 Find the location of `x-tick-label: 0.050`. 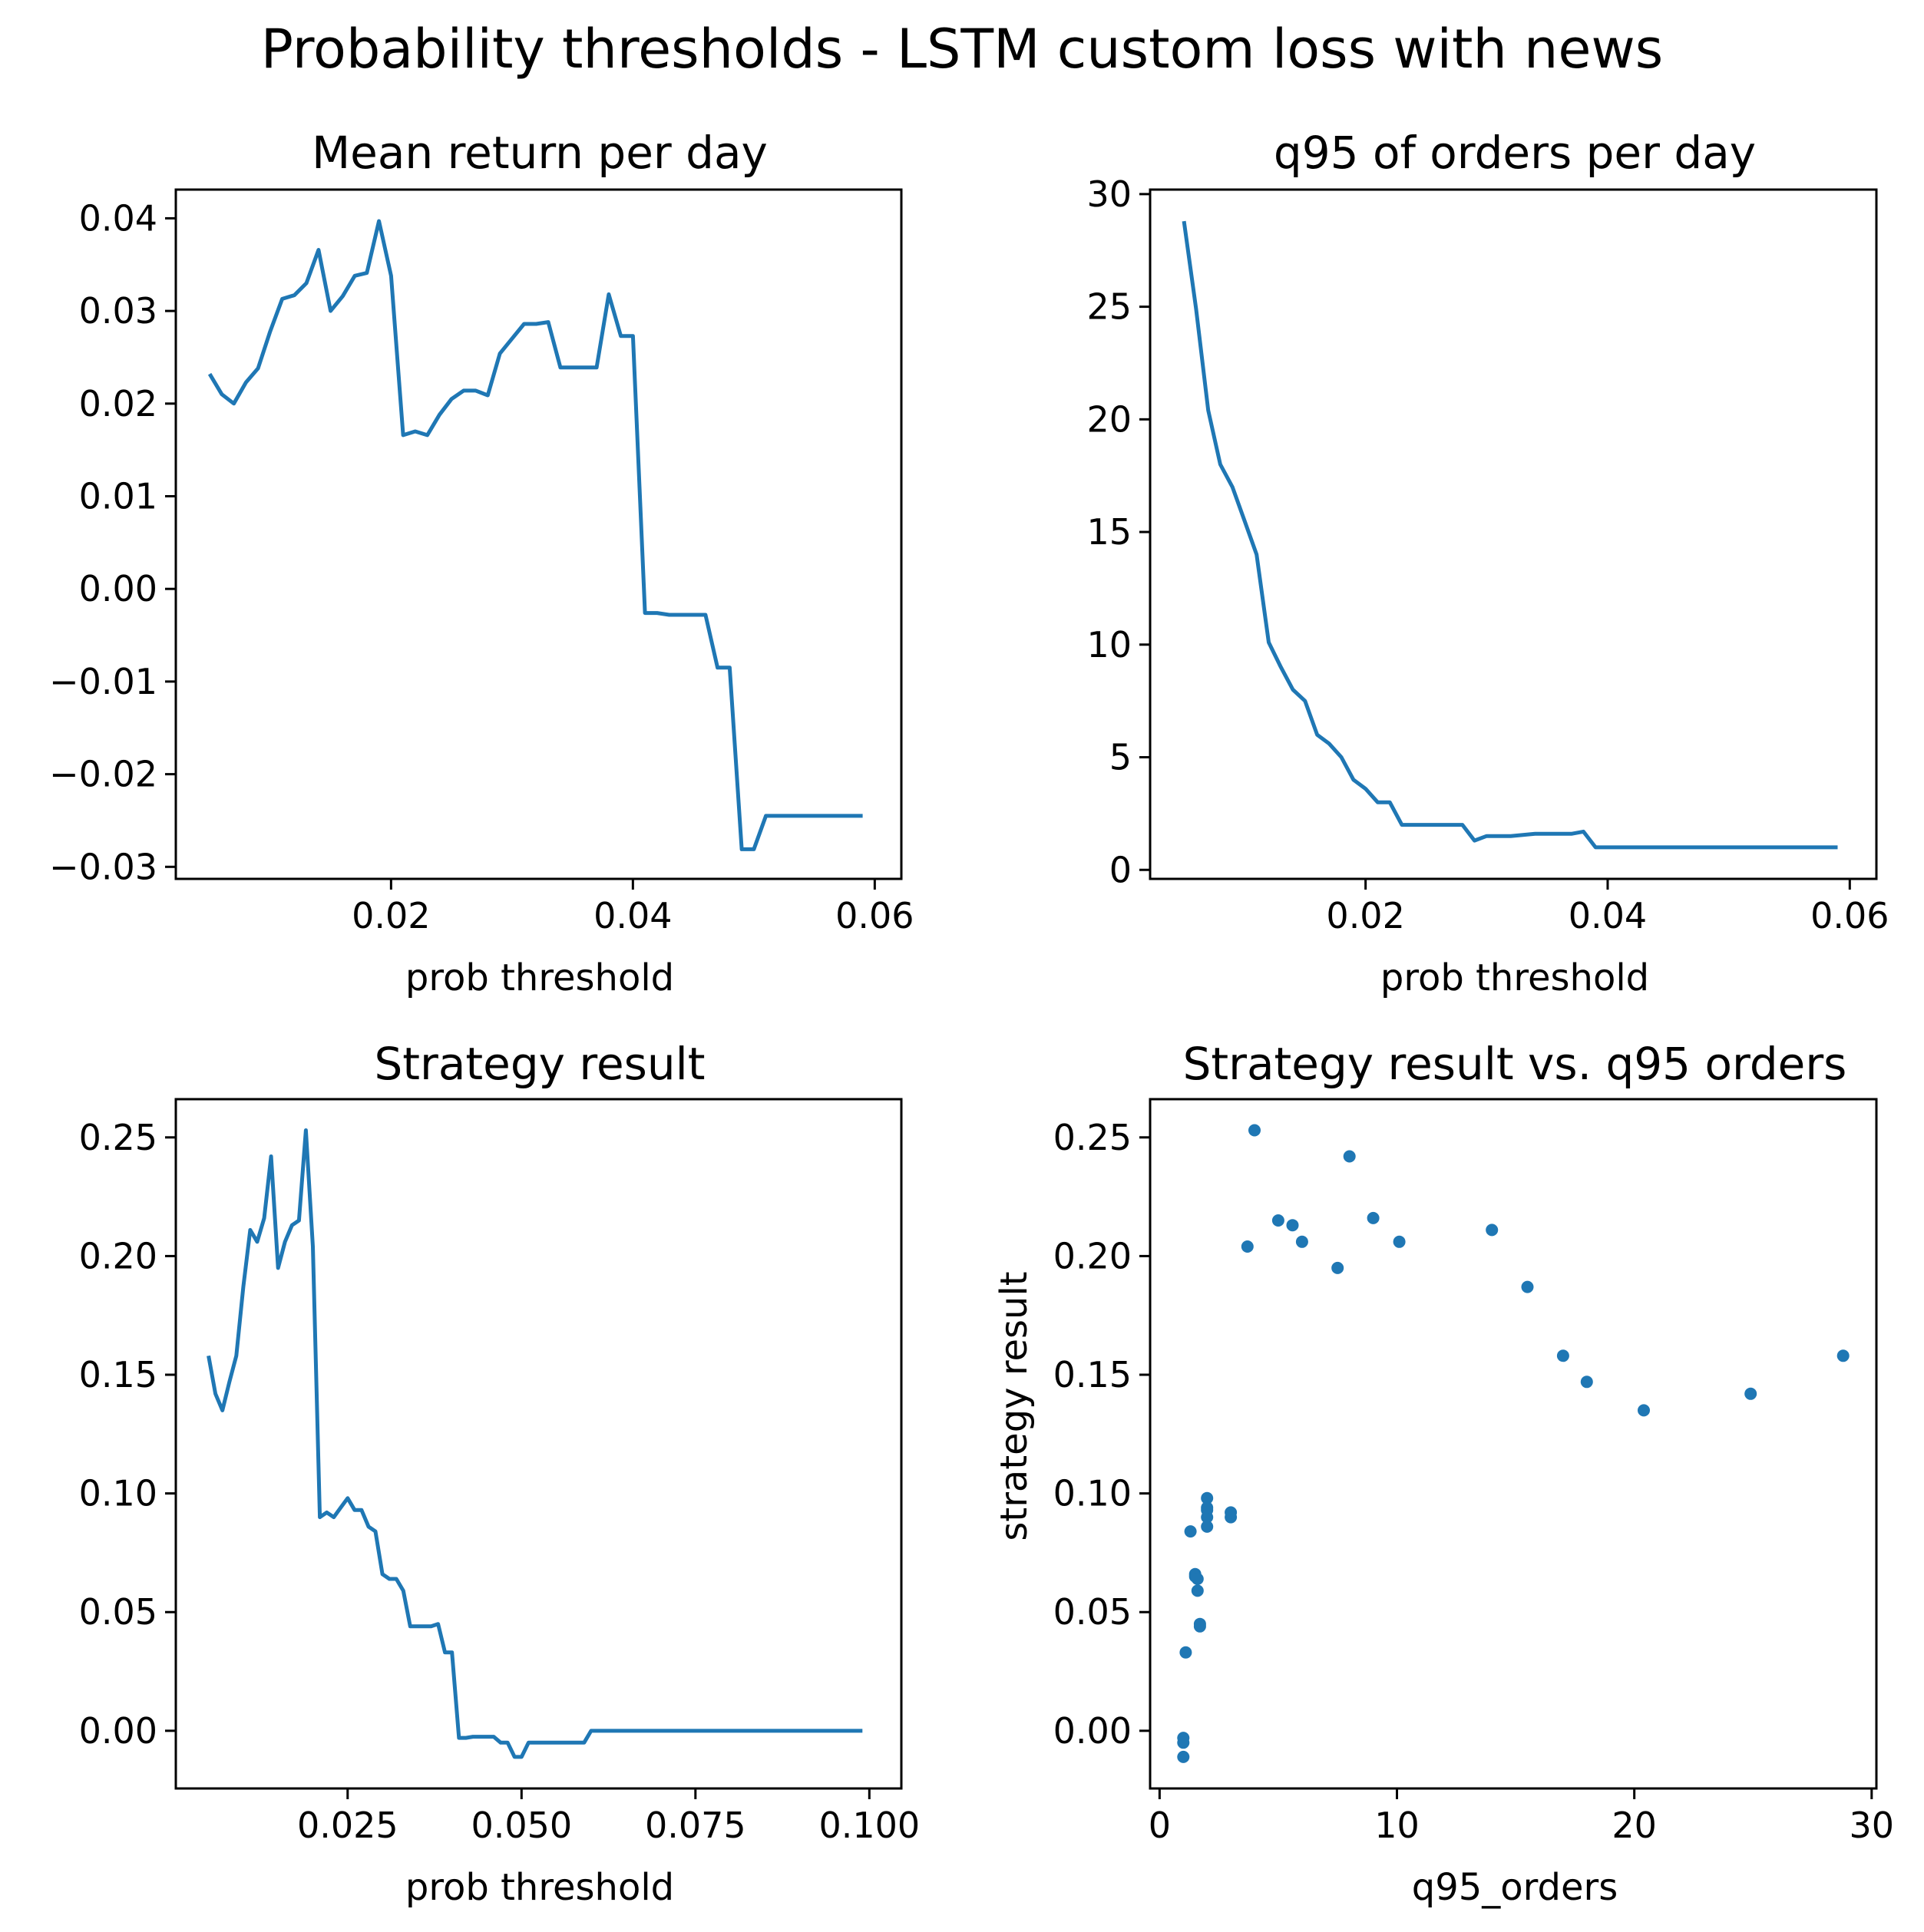

x-tick-label: 0.050 is located at coordinates (521, 1825).